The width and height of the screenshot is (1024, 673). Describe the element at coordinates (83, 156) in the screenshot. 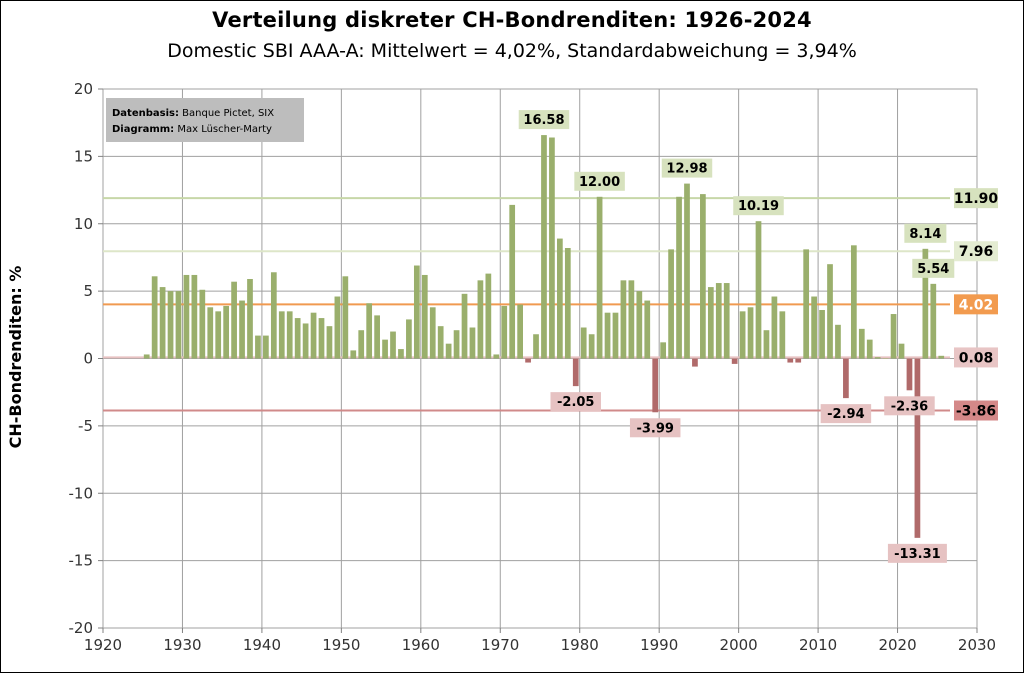

I see `y-tick-label: 15` at that location.